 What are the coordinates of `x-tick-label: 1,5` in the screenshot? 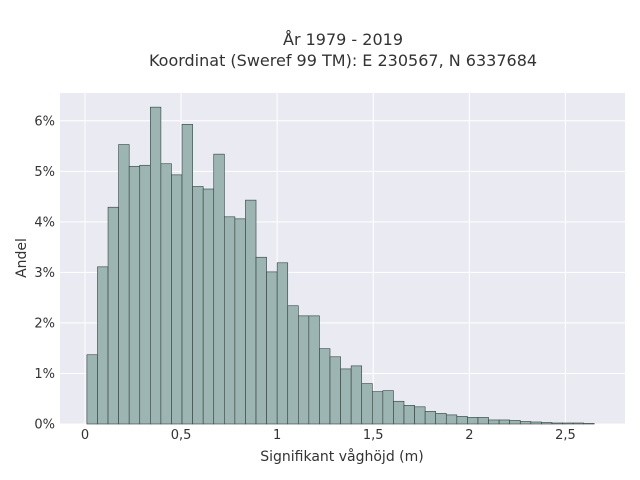 It's located at (373, 435).